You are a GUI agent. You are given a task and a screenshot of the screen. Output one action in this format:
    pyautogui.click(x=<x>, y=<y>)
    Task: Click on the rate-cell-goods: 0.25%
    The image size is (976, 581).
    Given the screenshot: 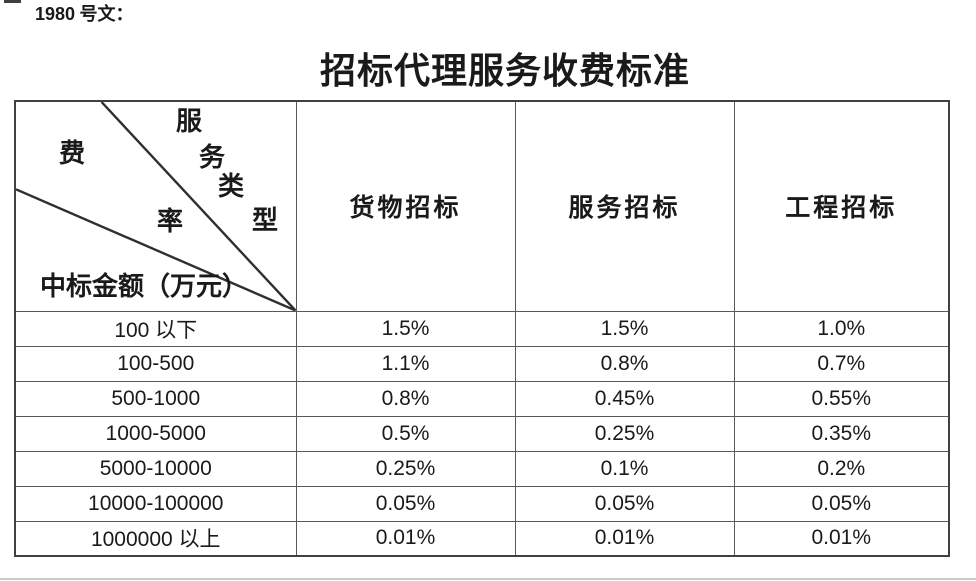 What is the action you would take?
    pyautogui.click(x=405, y=468)
    